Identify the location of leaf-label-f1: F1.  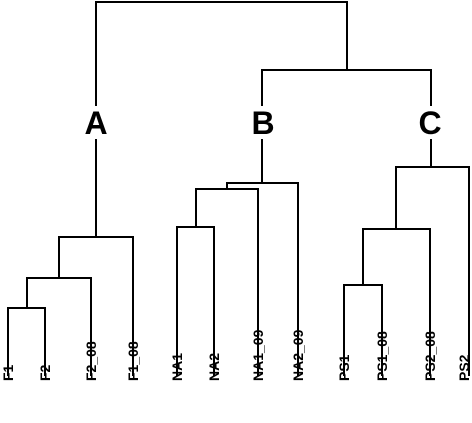
(8, 372).